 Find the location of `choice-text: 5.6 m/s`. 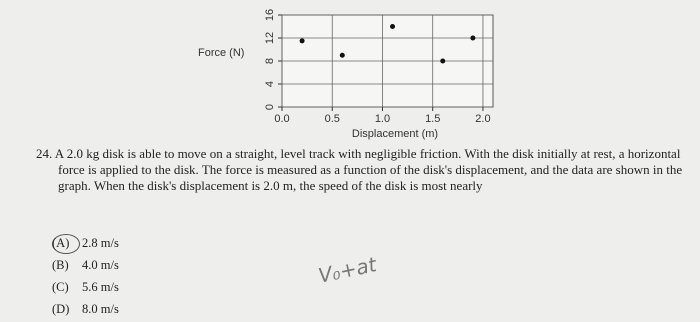

choice-text: 5.6 m/s is located at coordinates (100, 287).